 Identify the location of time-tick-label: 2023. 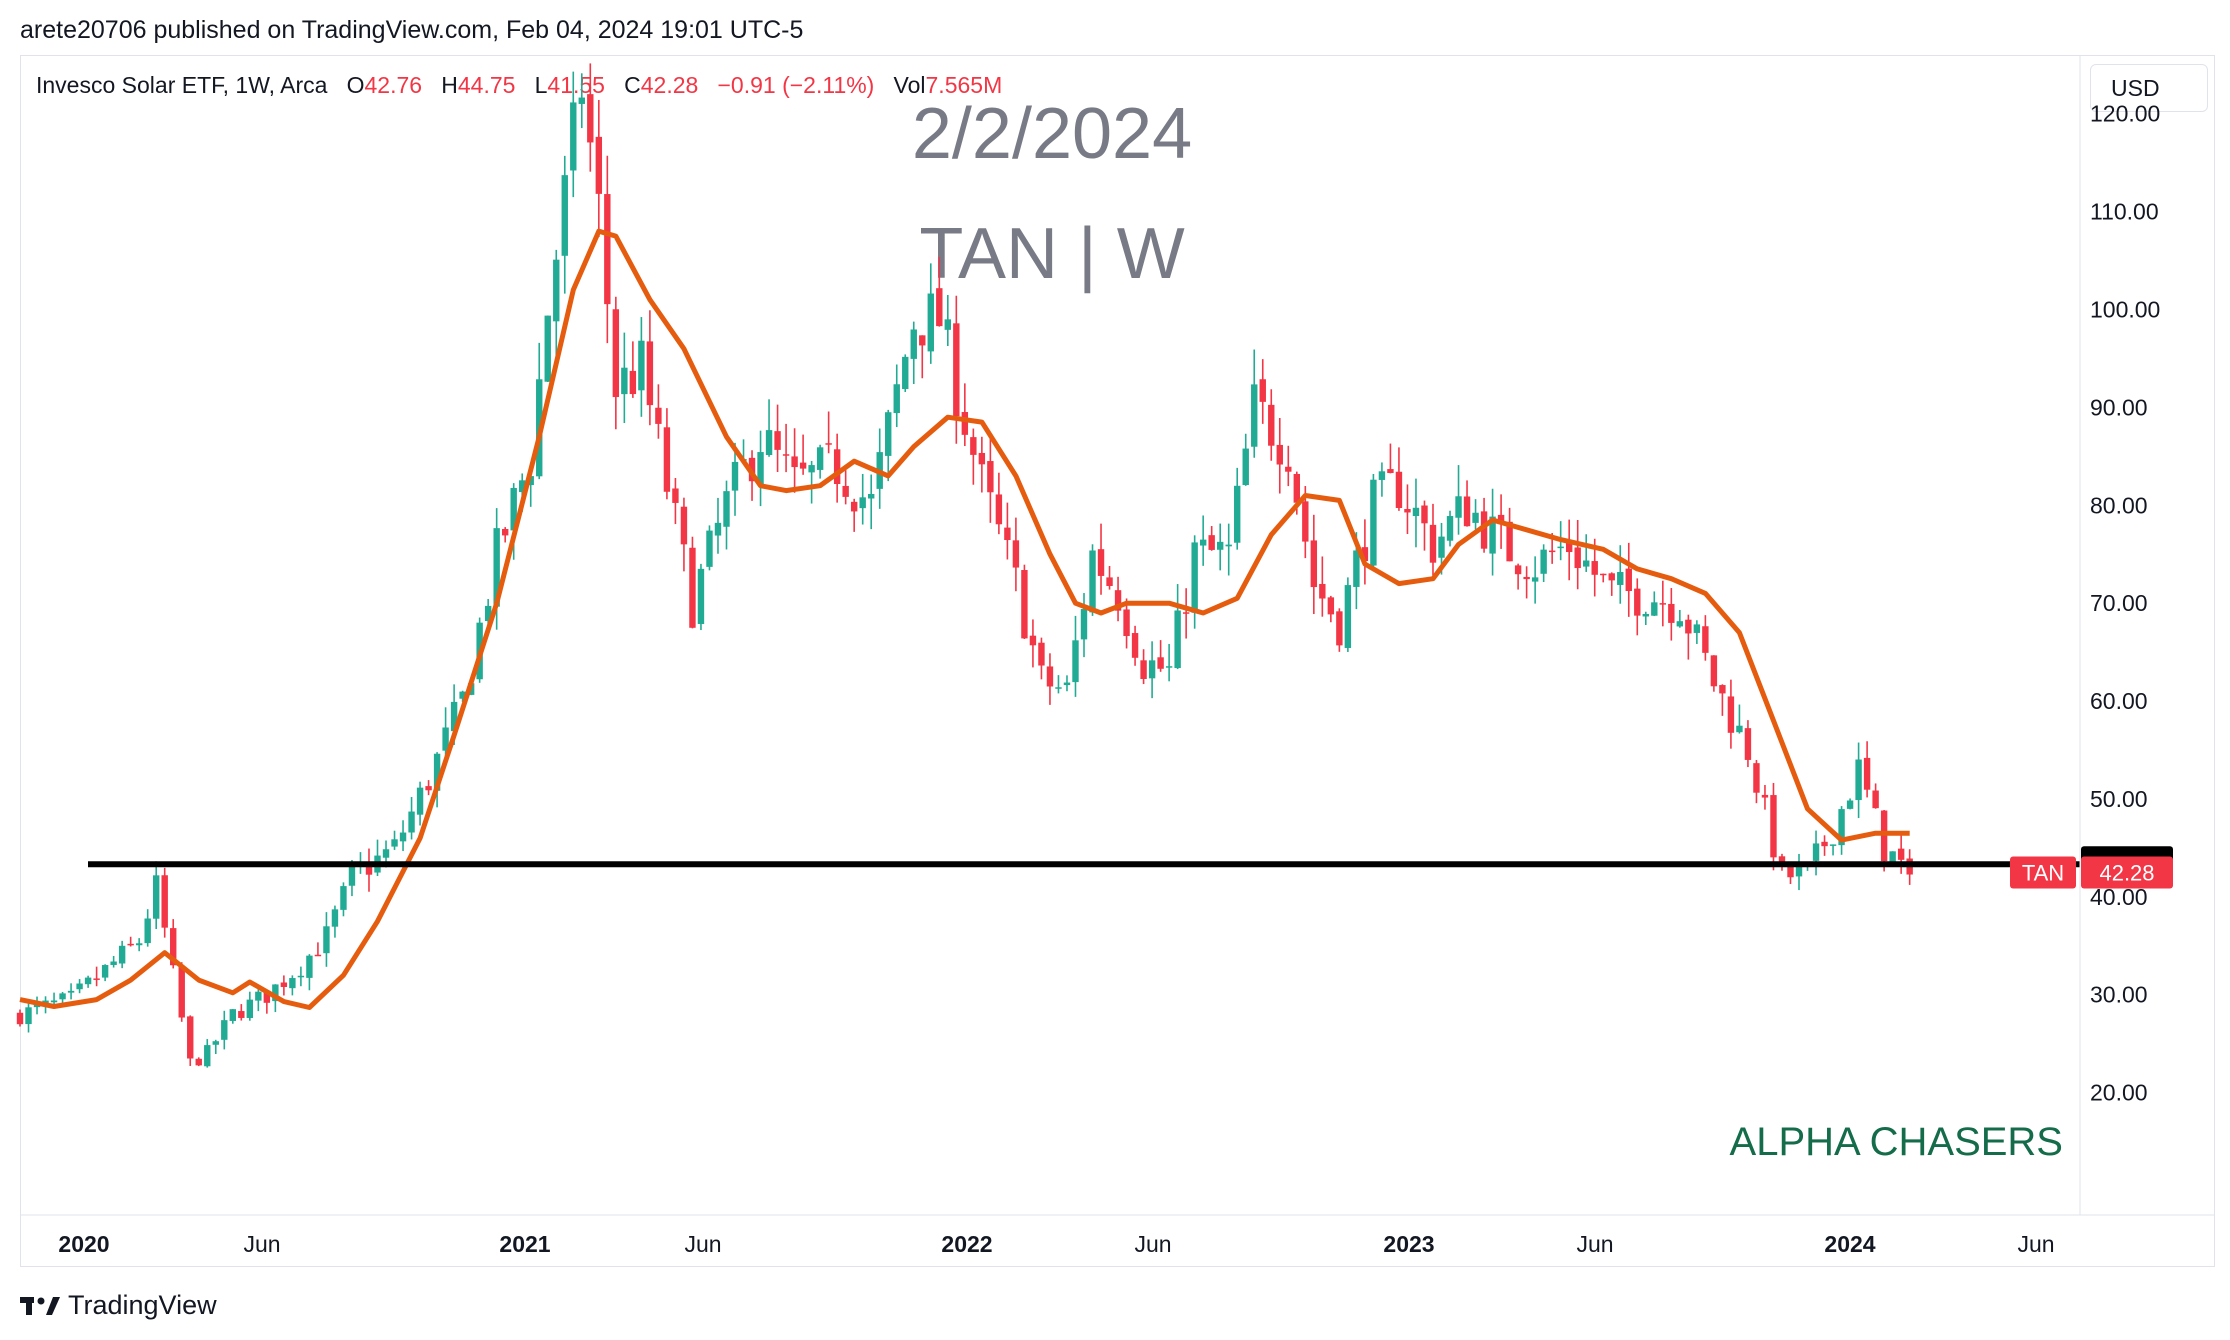
(1408, 1244).